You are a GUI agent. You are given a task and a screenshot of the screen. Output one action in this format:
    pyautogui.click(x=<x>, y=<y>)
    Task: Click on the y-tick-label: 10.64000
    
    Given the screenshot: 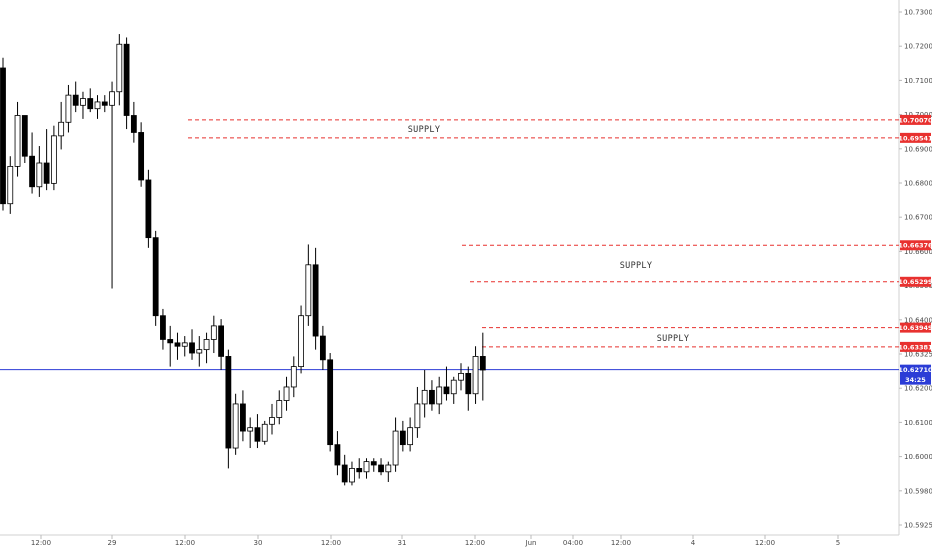 What is the action you would take?
    pyautogui.click(x=918, y=320)
    